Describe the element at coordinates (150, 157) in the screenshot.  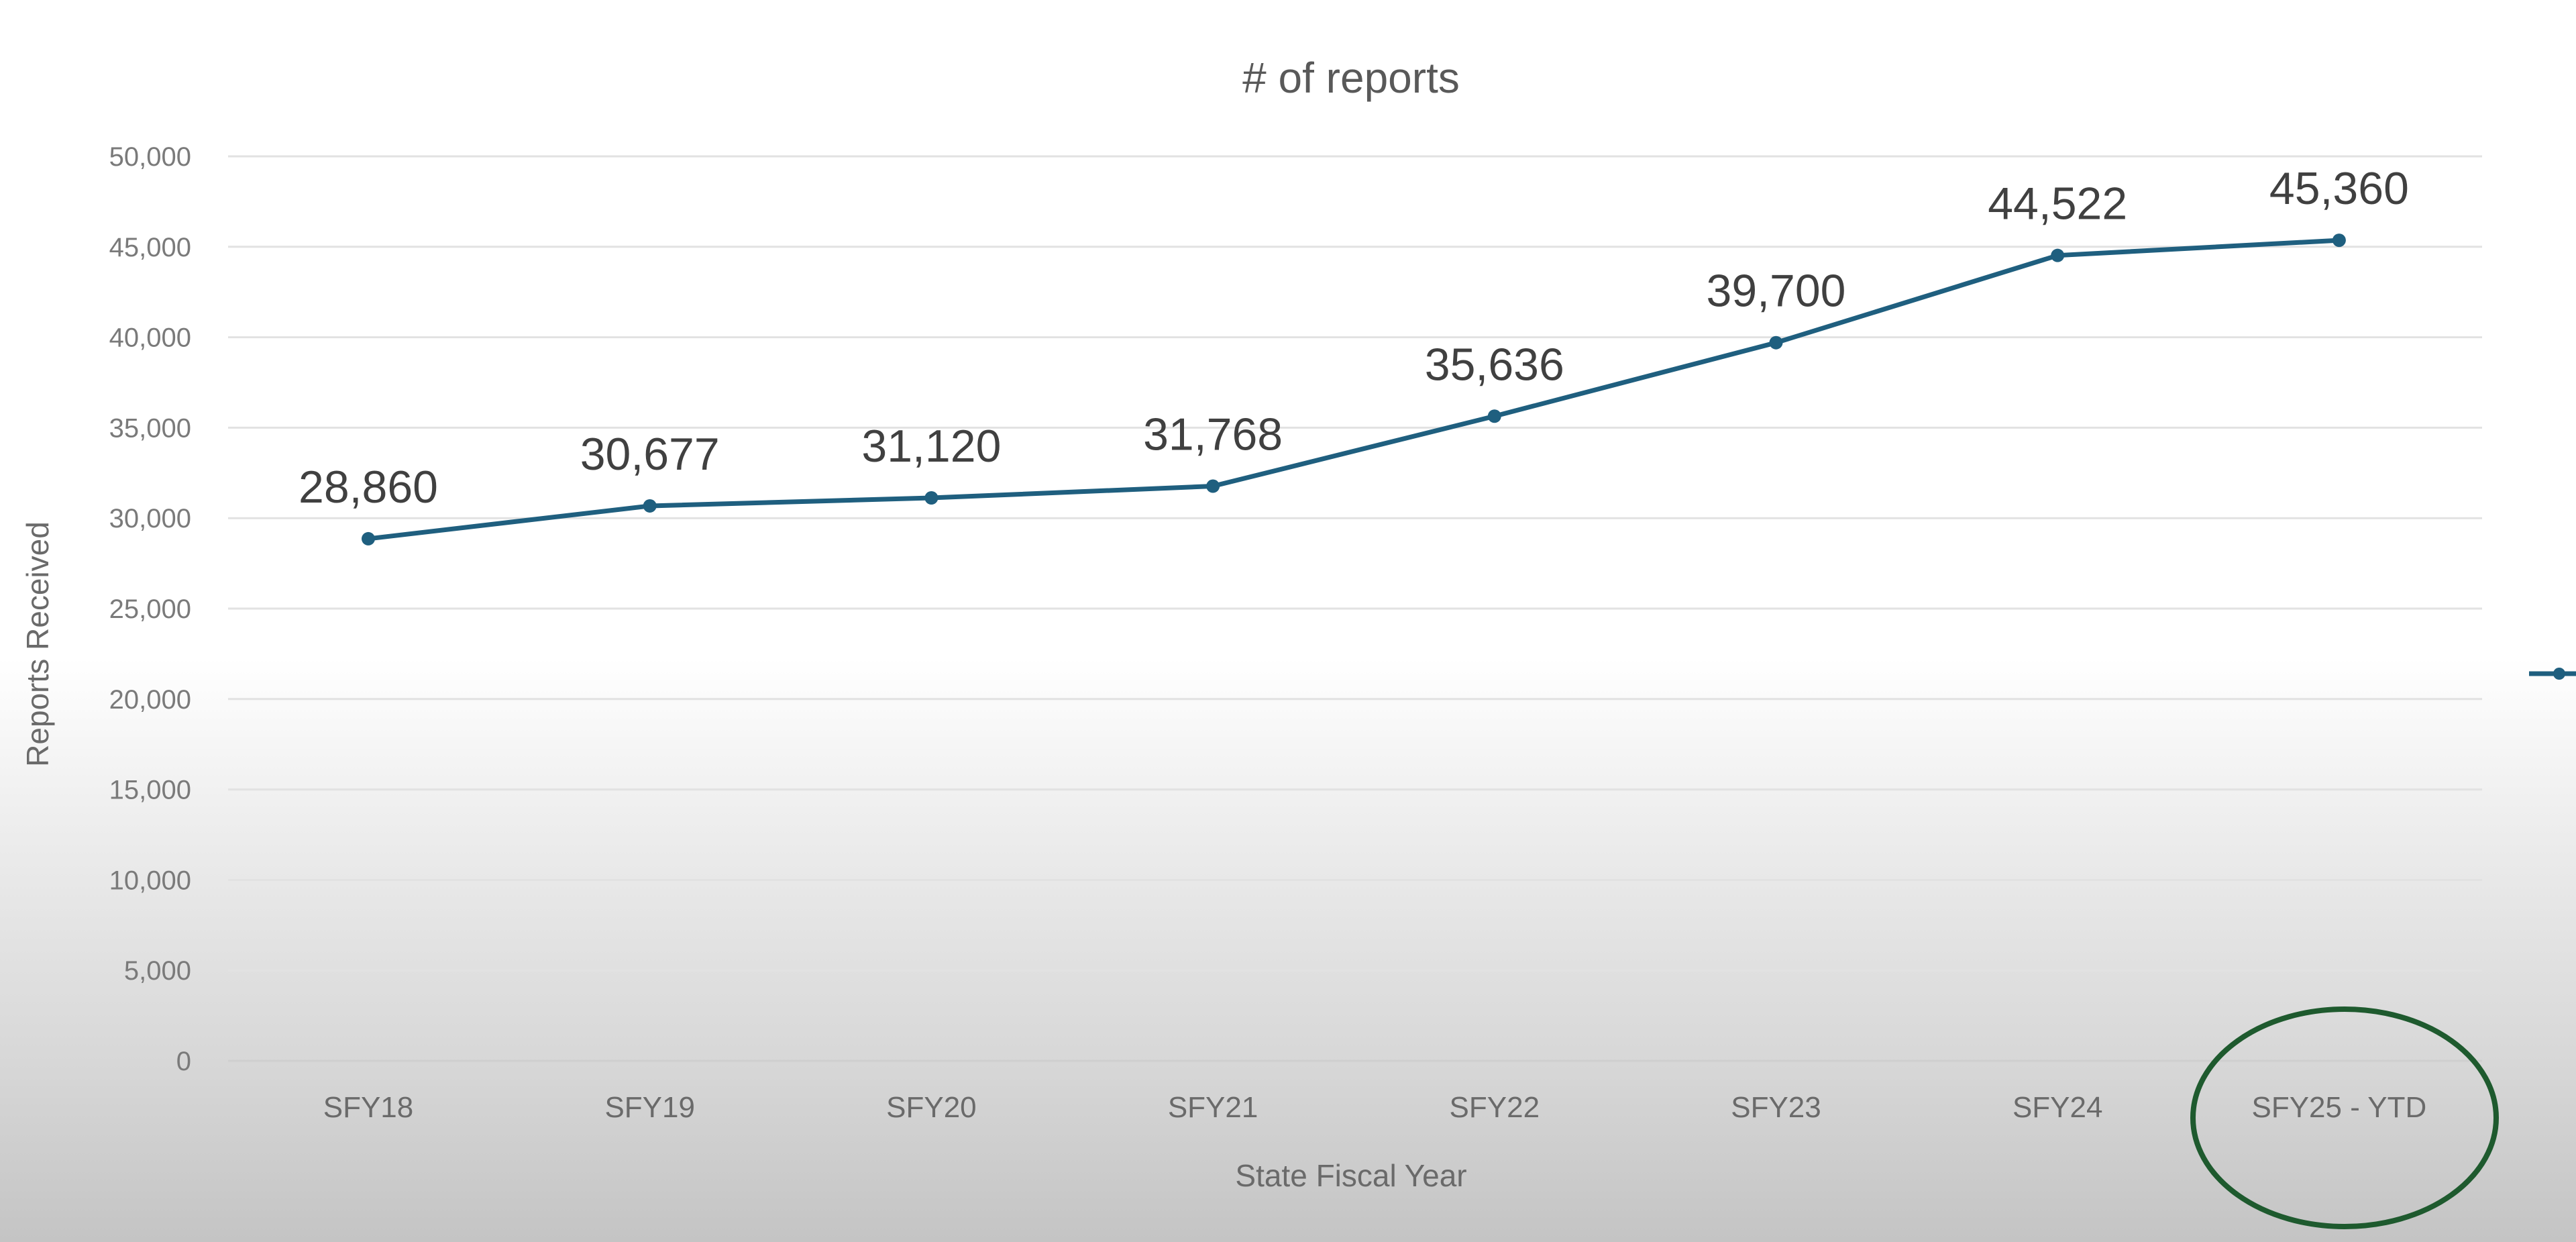
I see `y-tick-label: 50,000` at that location.